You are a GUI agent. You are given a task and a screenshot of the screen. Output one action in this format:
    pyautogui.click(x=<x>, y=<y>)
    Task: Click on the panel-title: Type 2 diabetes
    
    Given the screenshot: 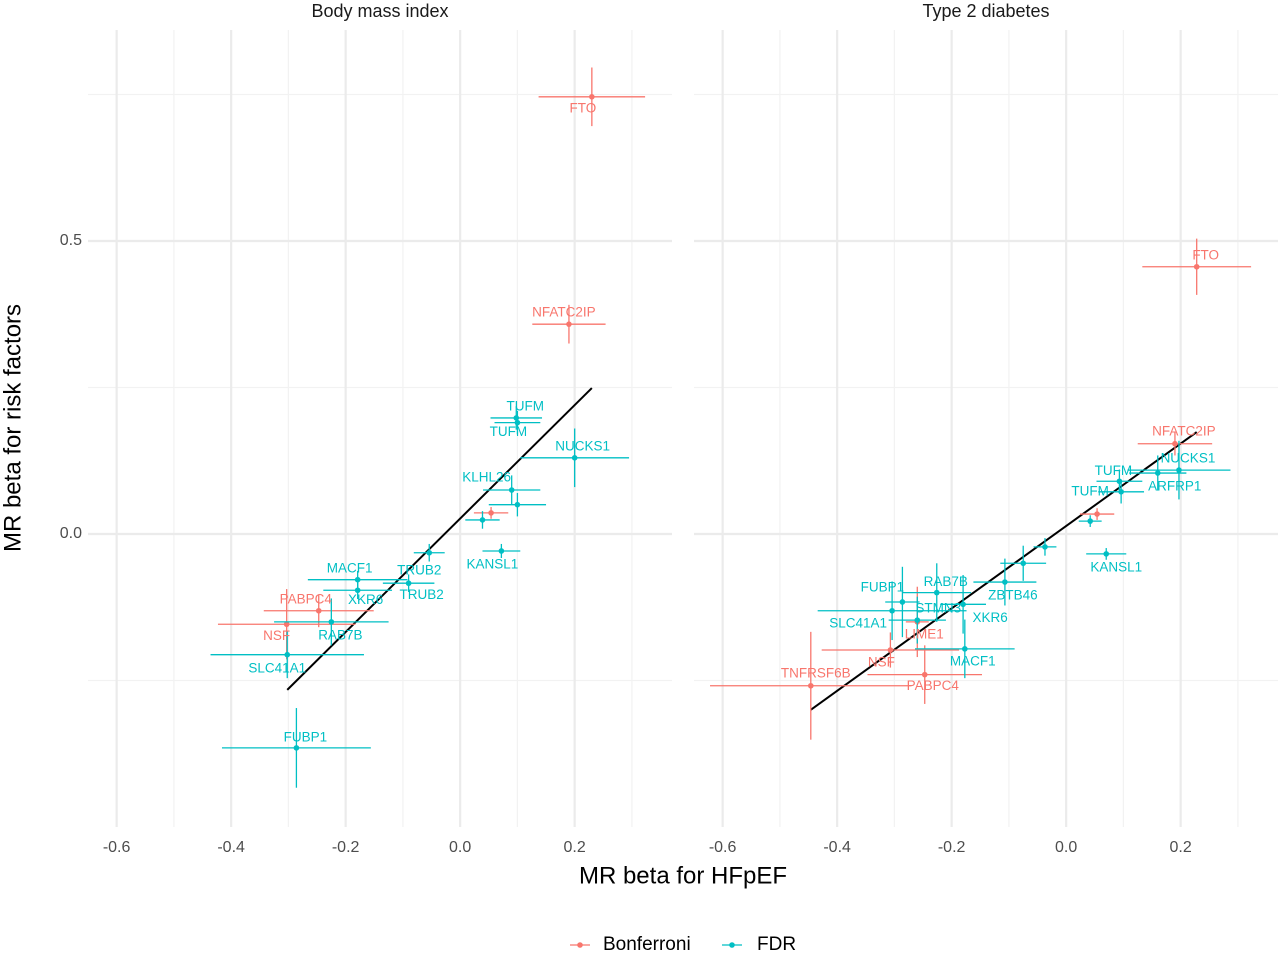 What is the action you would take?
    pyautogui.click(x=985, y=11)
    